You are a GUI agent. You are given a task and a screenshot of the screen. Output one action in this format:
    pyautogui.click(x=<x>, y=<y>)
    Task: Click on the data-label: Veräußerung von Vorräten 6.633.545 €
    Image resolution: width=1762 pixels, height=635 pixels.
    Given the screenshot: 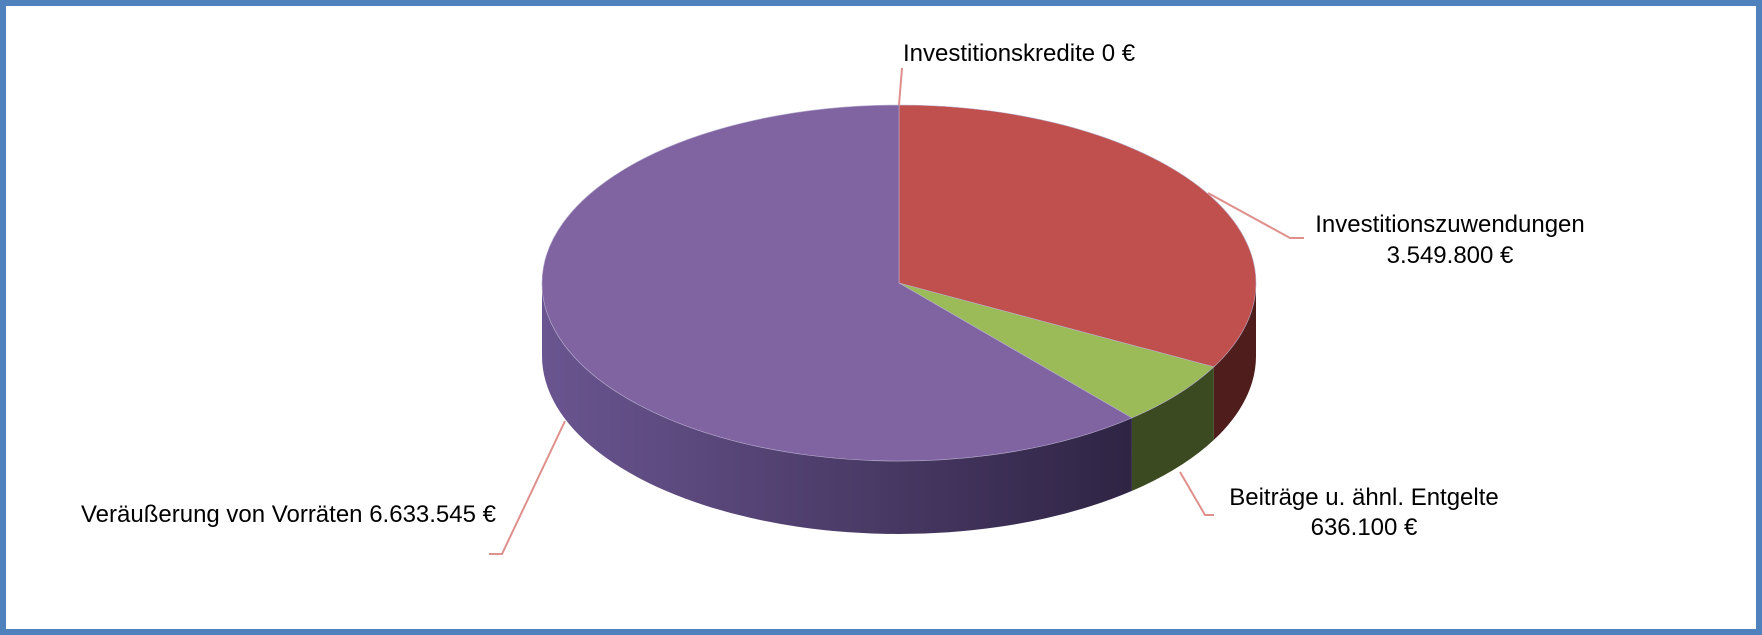 What is the action you would take?
    pyautogui.click(x=289, y=514)
    